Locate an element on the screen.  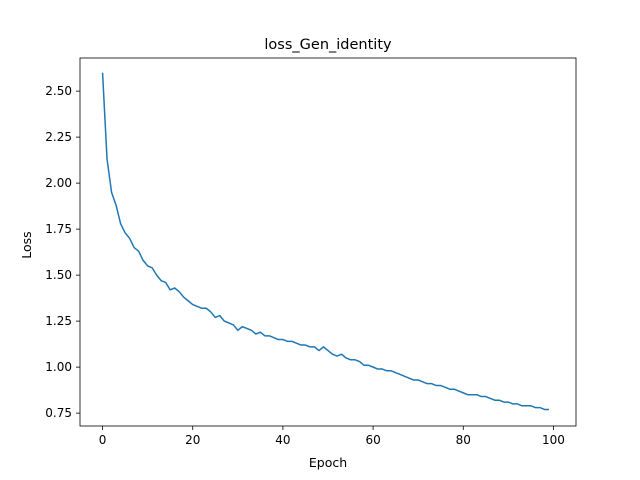
y-tick-label: 1.25 is located at coordinates (58, 321).